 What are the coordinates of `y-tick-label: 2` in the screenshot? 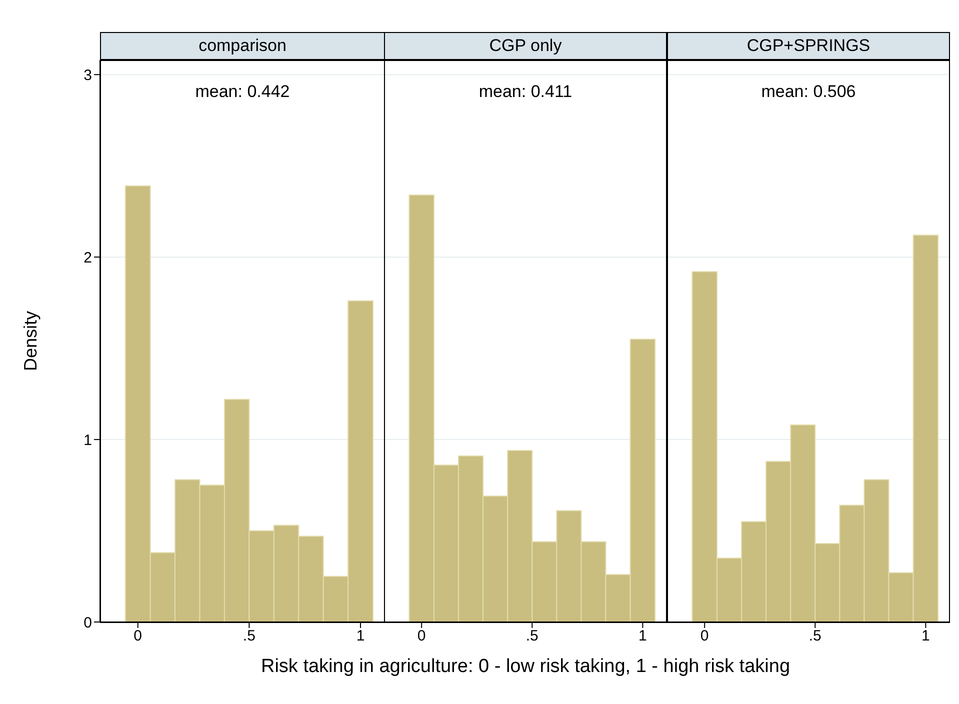 It's located at (88, 257).